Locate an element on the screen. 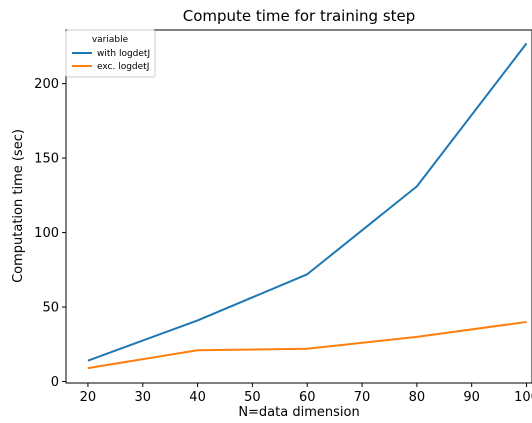 This screenshot has width=532, height=423. legend-label-2: exc. logdetJ is located at coordinates (123, 67).